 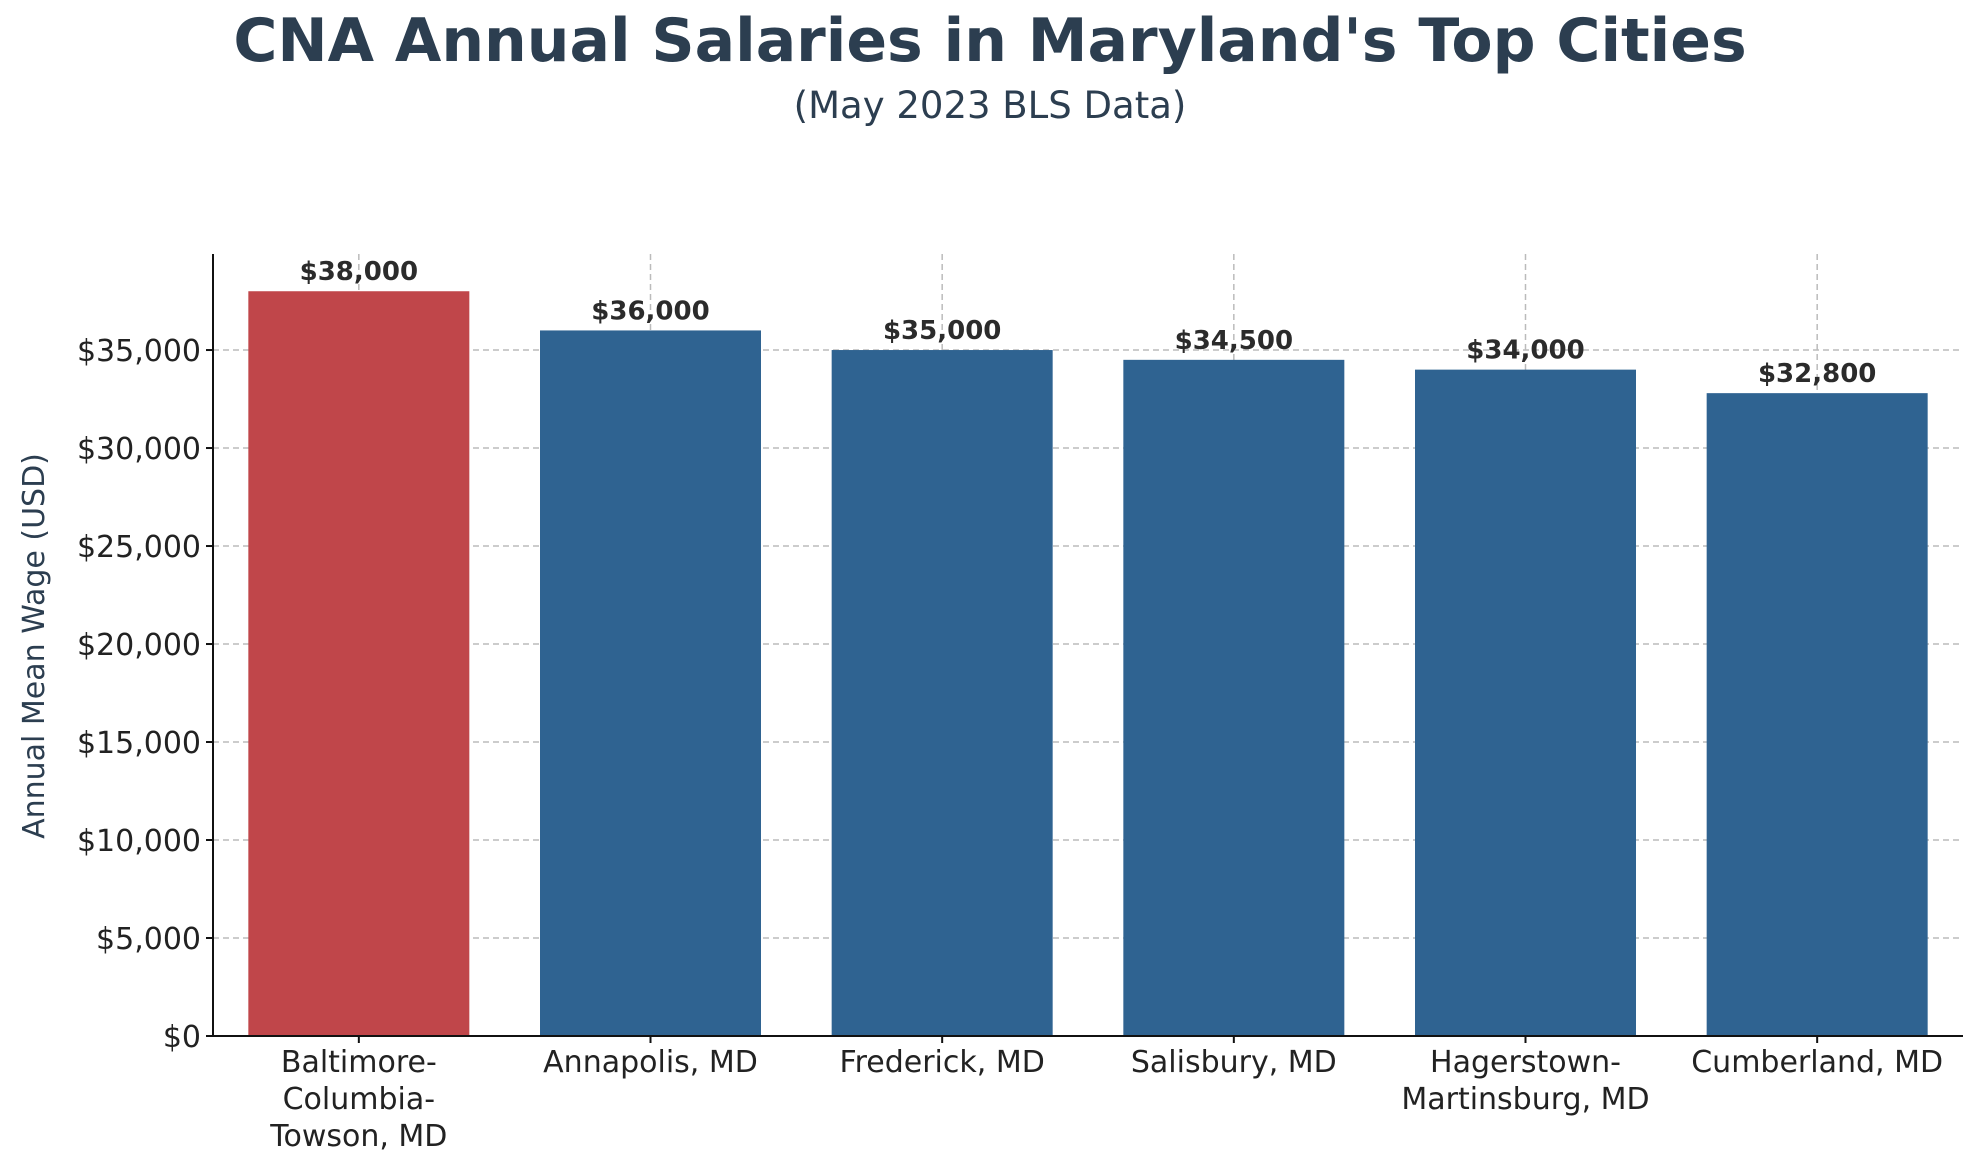 What do you see at coordinates (139, 351) in the screenshot?
I see `y-tick-label-7: $35,000` at bounding box center [139, 351].